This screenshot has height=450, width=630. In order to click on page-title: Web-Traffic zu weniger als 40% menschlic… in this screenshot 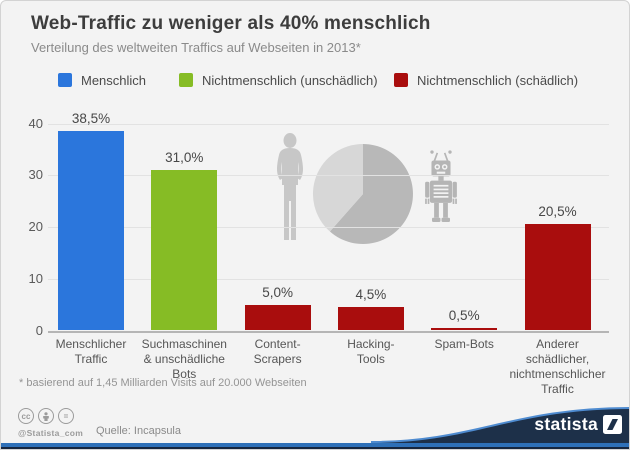, I will do `click(231, 23)`.